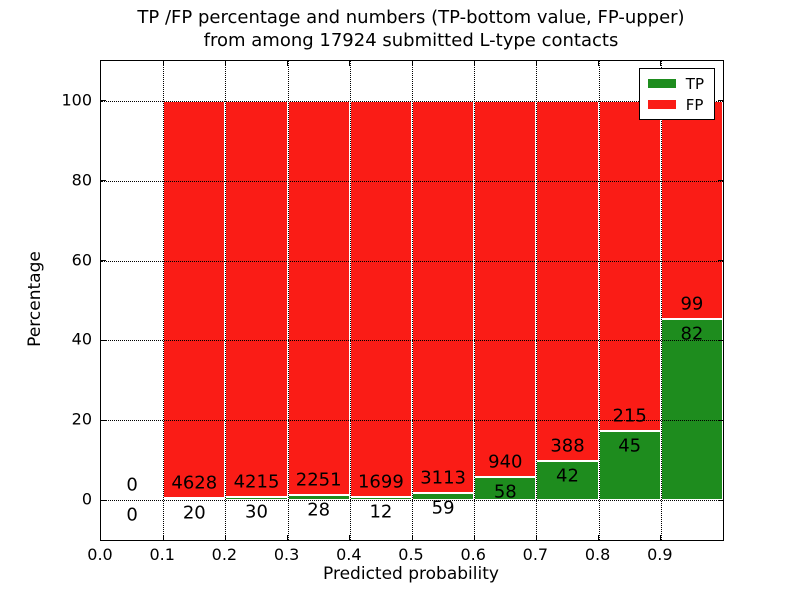 The width and height of the screenshot is (800, 600). What do you see at coordinates (411, 554) in the screenshot?
I see `x-tick-label: 0.5` at bounding box center [411, 554].